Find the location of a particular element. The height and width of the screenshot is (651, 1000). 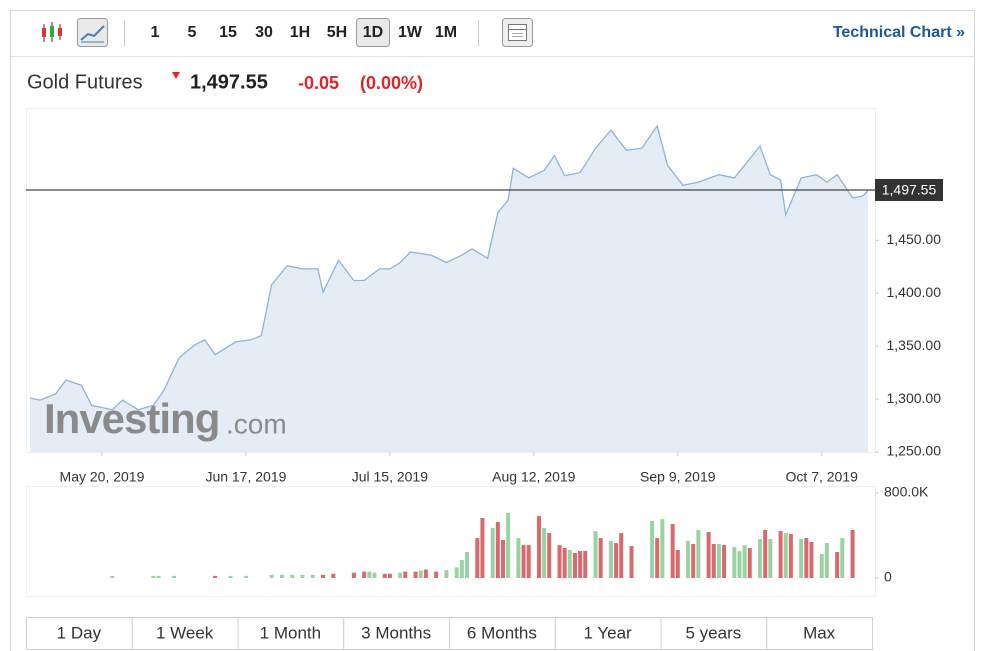

candle-icon is located at coordinates (52, 32).